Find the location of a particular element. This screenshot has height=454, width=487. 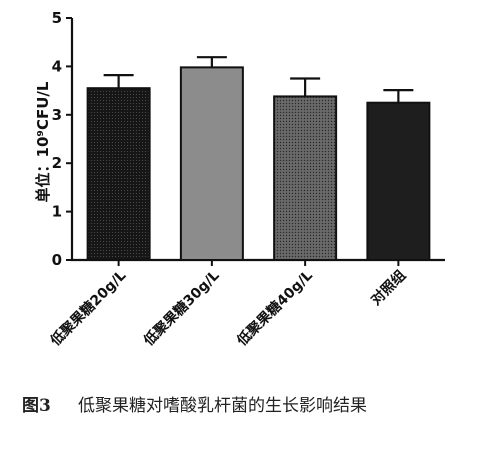

error-bars-group is located at coordinates (258, 79).